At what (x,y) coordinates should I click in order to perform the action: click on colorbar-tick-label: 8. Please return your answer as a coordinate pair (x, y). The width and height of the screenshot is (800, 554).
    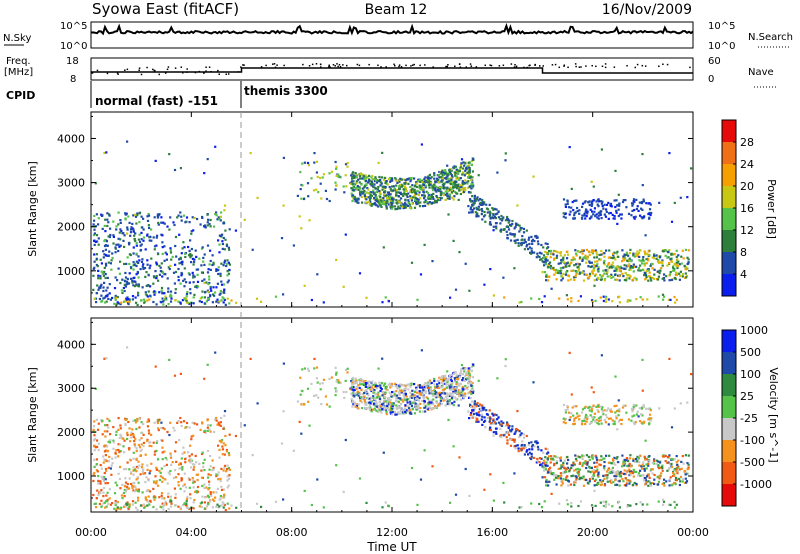
    Looking at the image, I should click on (743, 252).